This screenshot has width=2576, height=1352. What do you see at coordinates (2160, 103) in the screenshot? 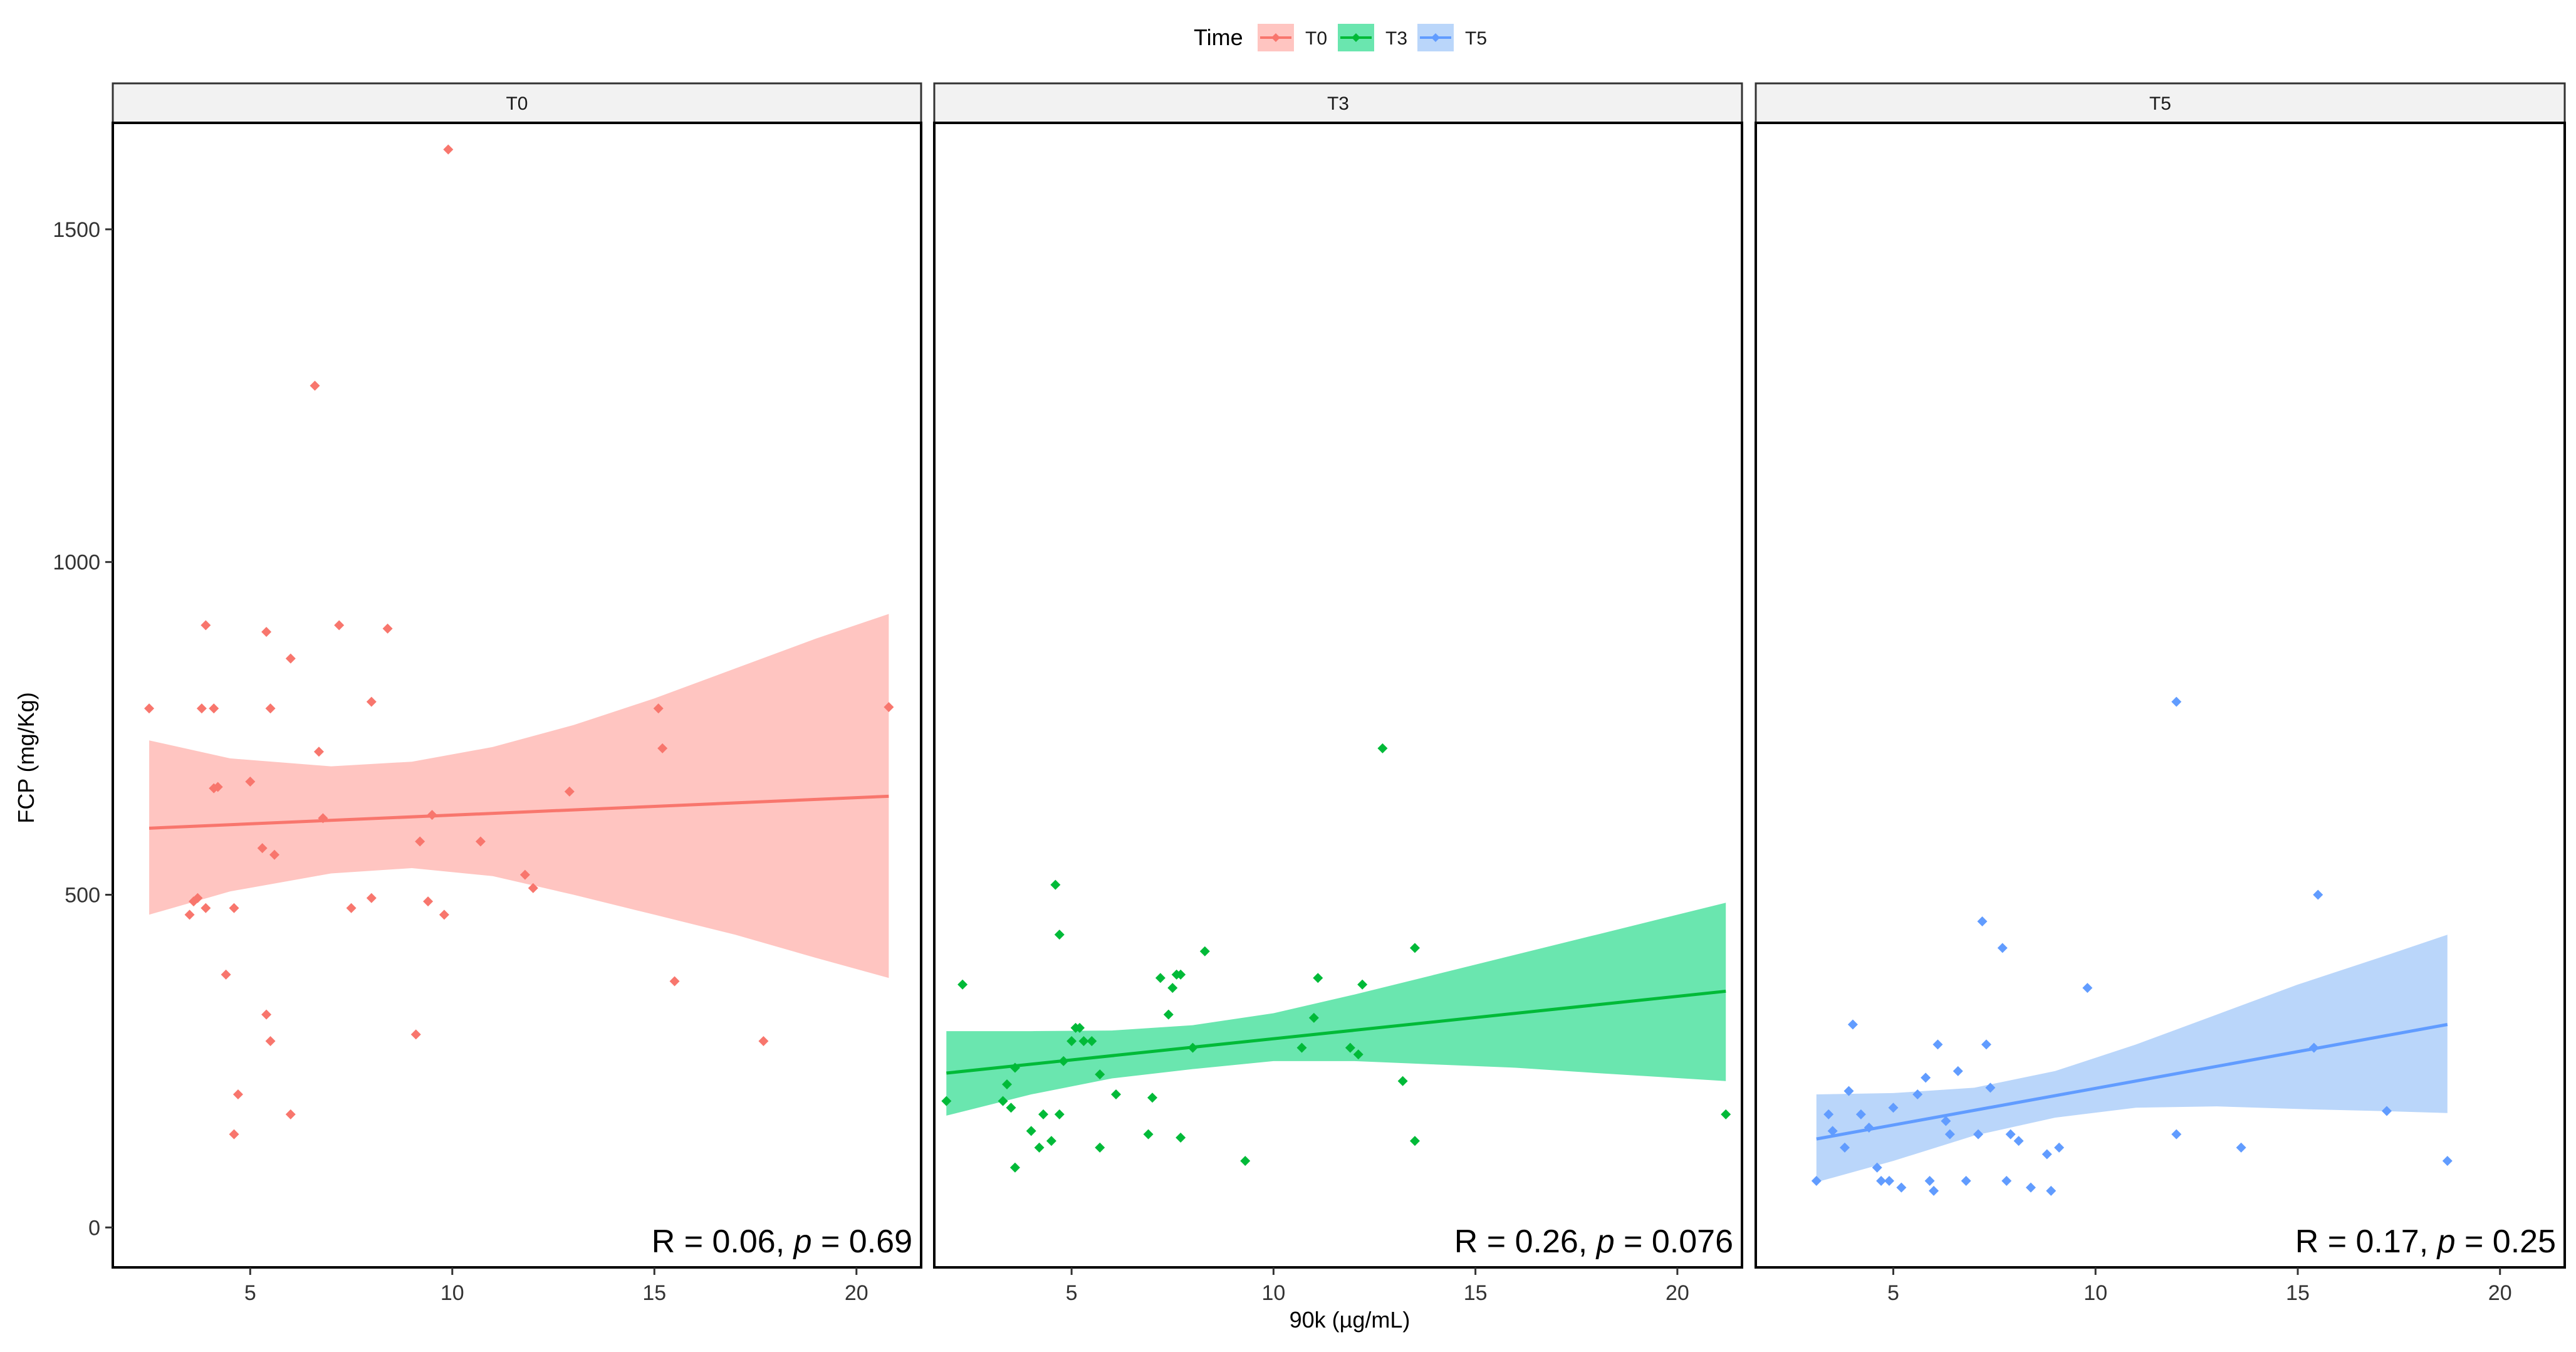
I see `strip-t5` at bounding box center [2160, 103].